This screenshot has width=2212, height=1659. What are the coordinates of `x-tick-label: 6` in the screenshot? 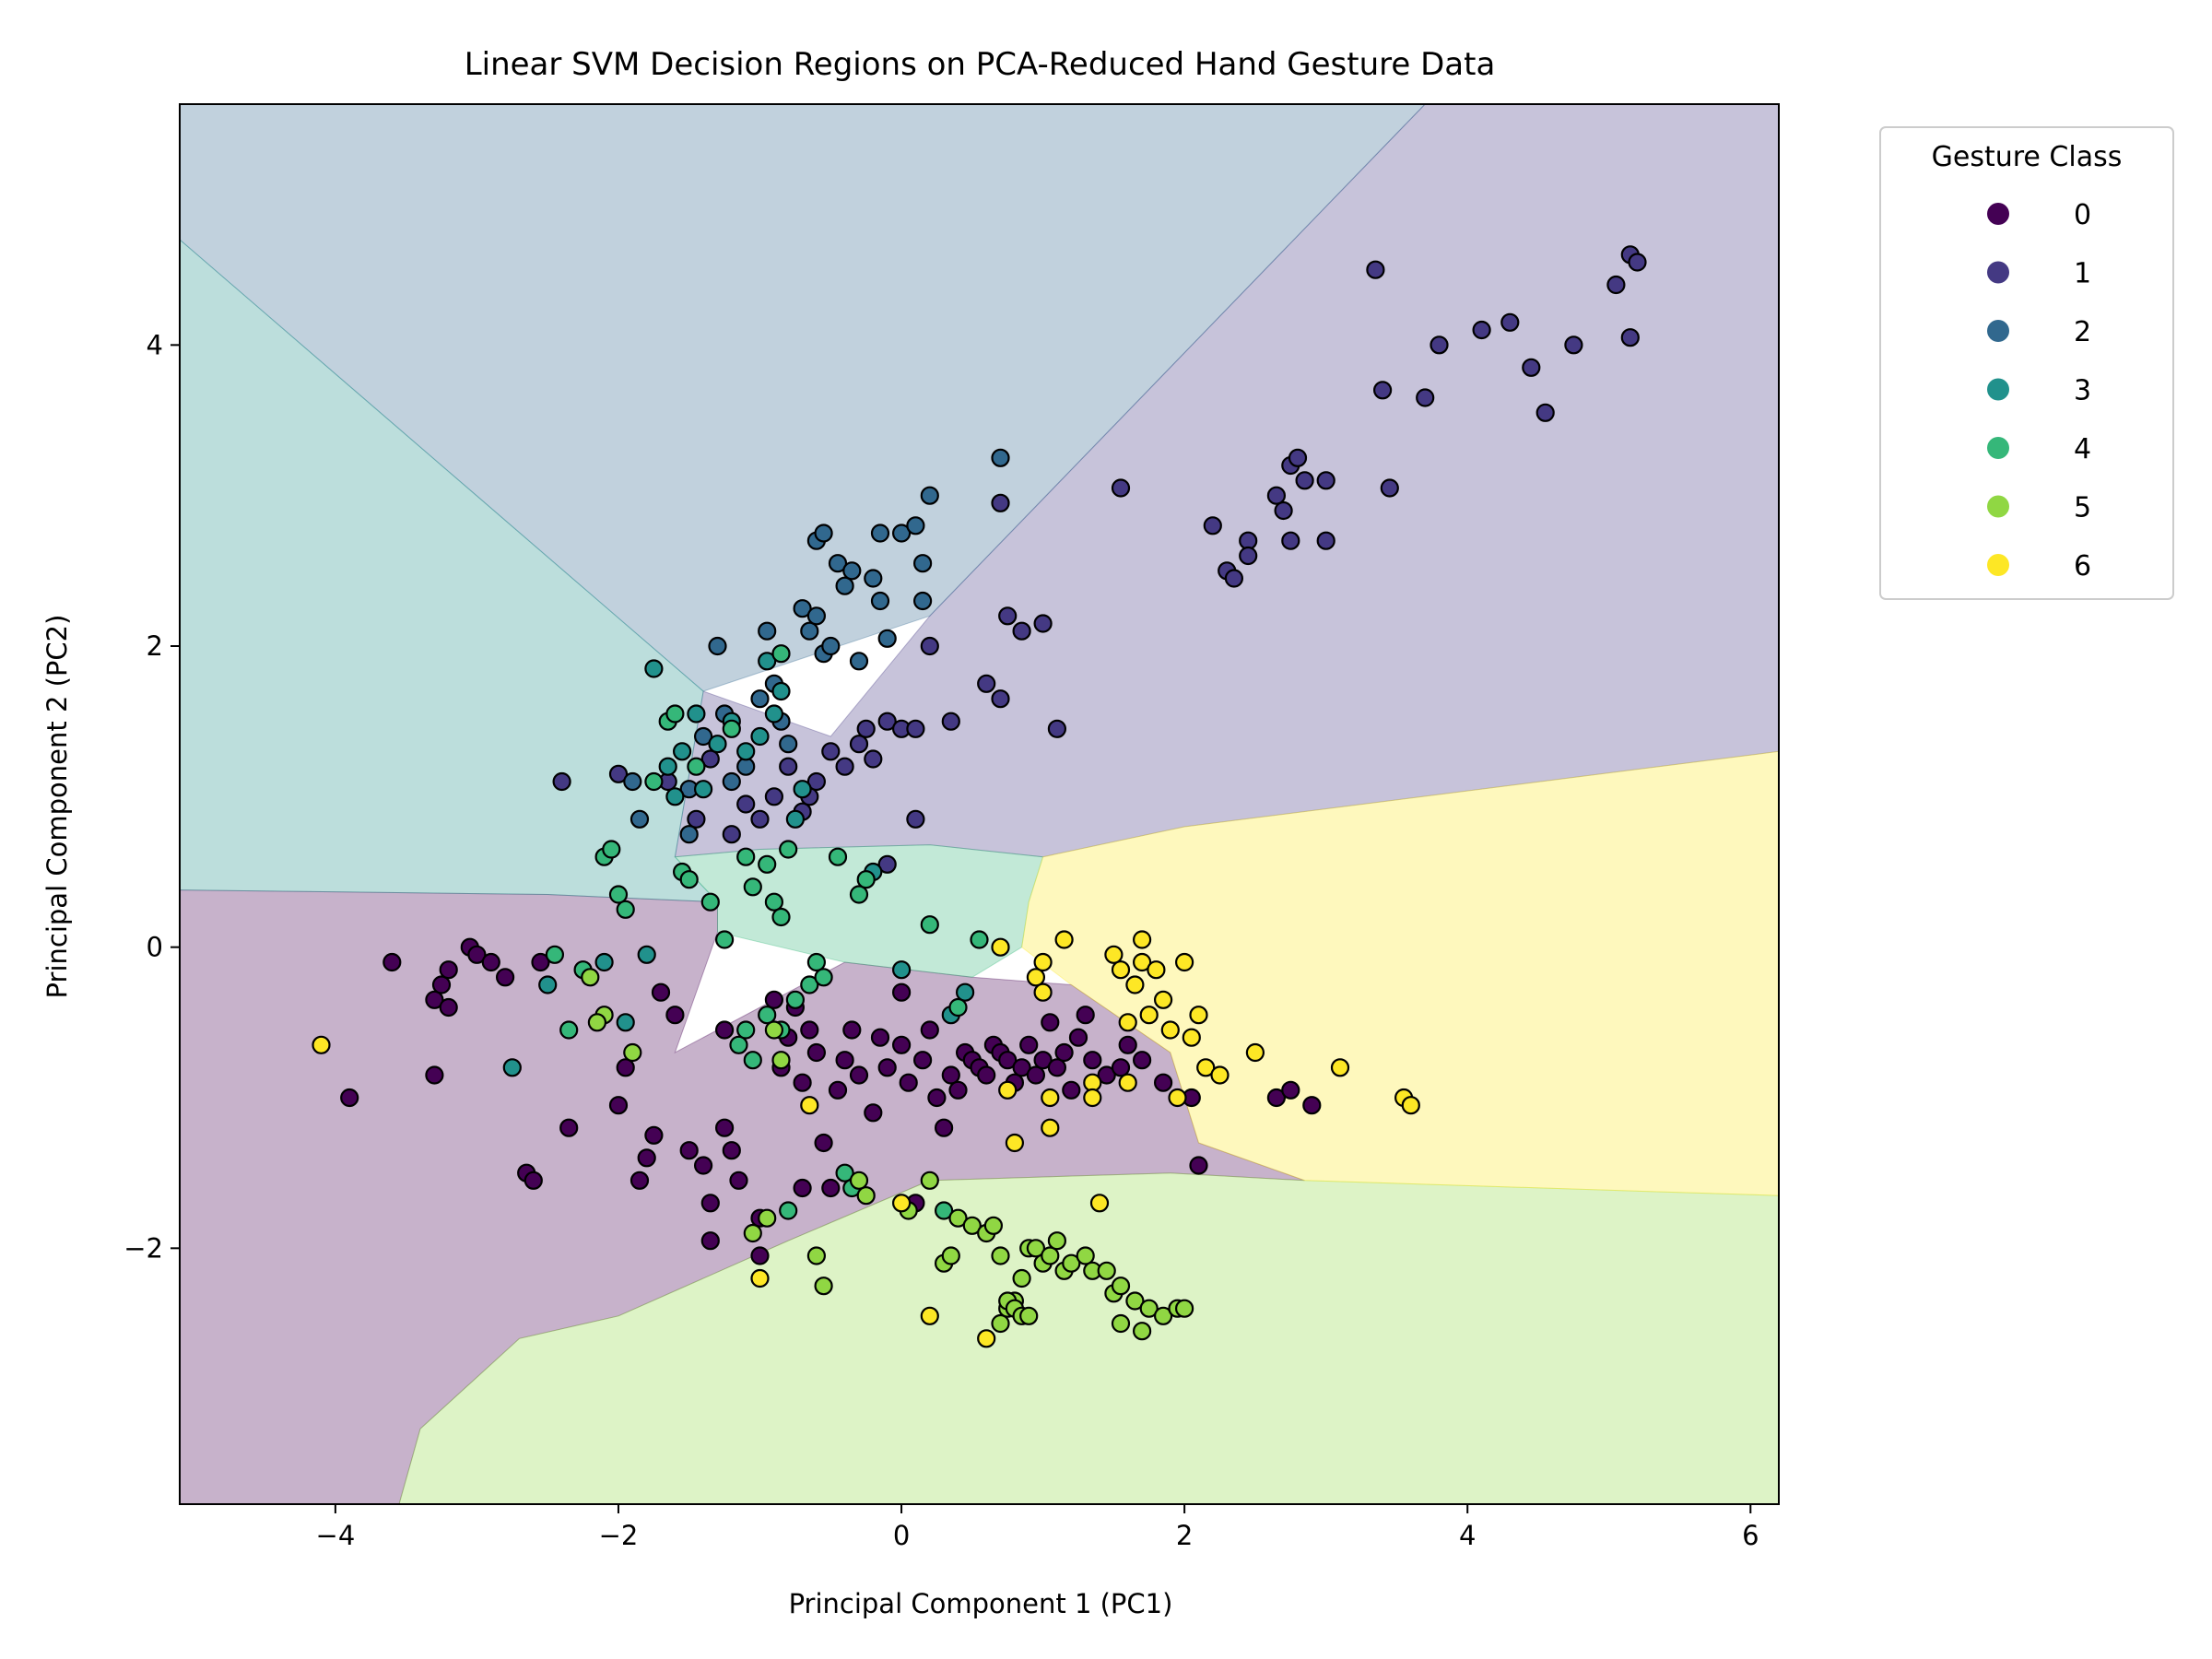 It's located at (1750, 1535).